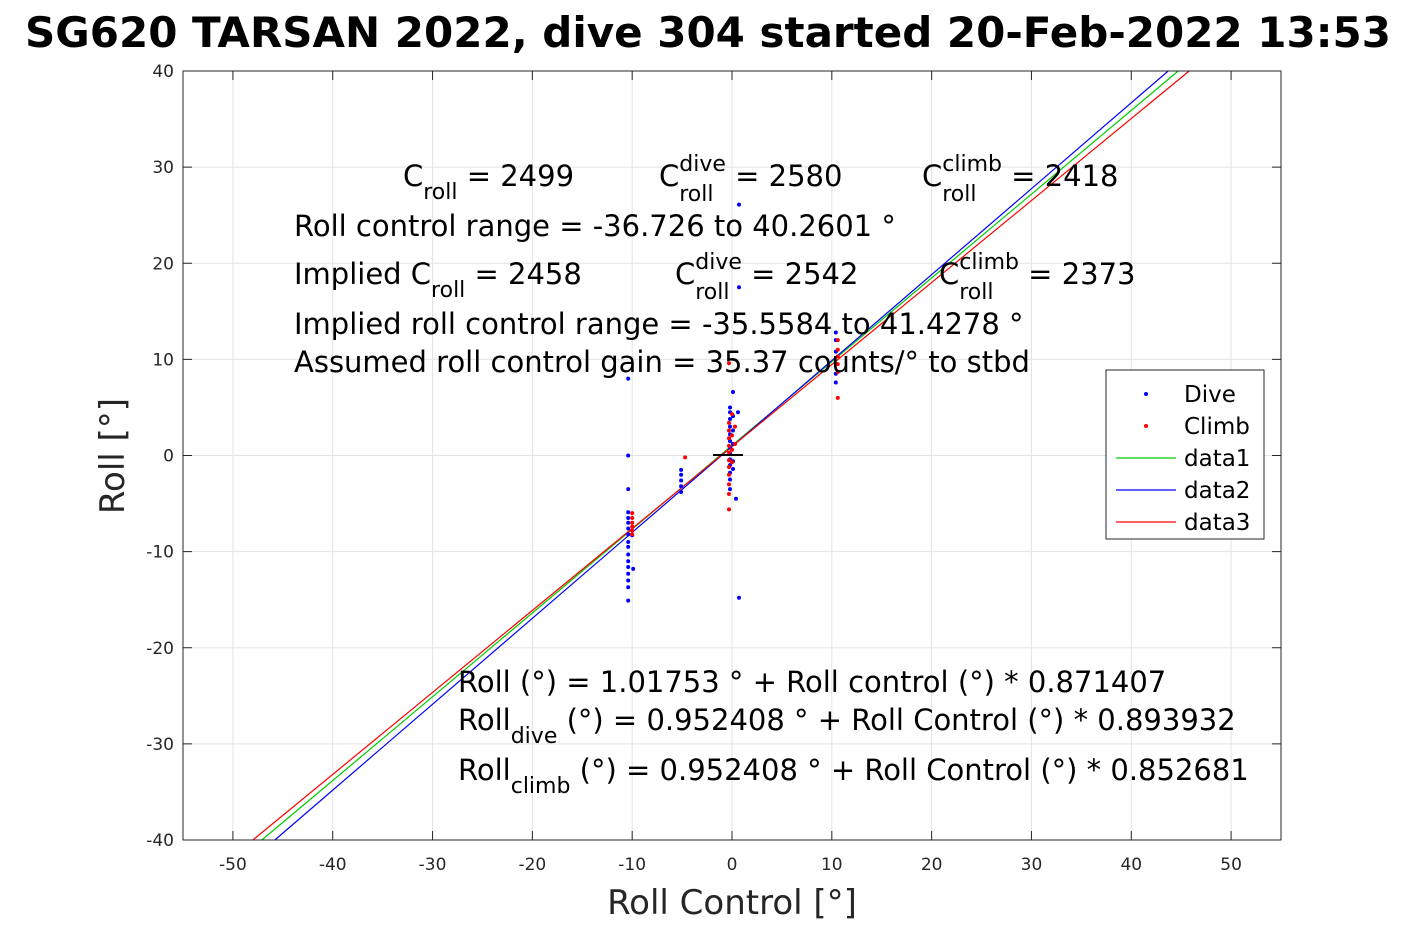 The height and width of the screenshot is (945, 1417). What do you see at coordinates (1217, 427) in the screenshot?
I see `legend-label: Climb` at bounding box center [1217, 427].